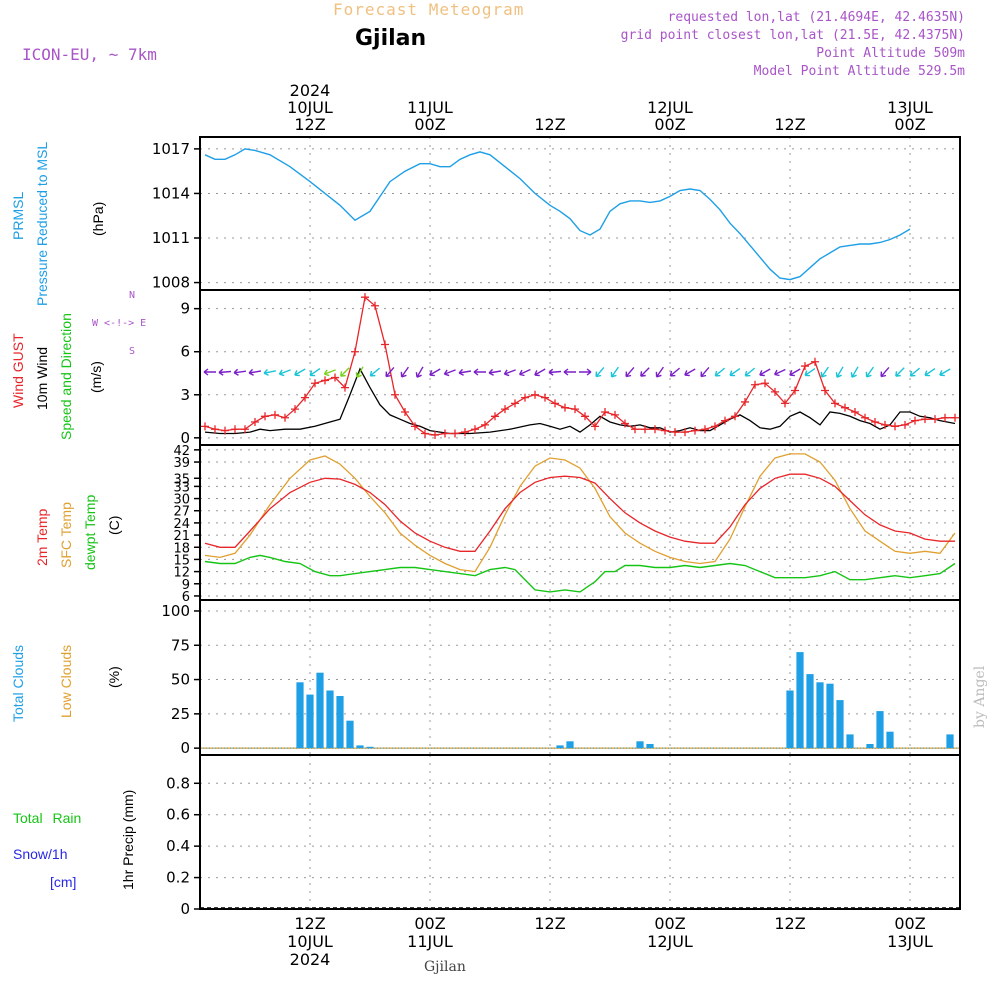 The height and width of the screenshot is (1000, 1000). I want to click on clouds-ytick-label: 0, so click(185, 748).